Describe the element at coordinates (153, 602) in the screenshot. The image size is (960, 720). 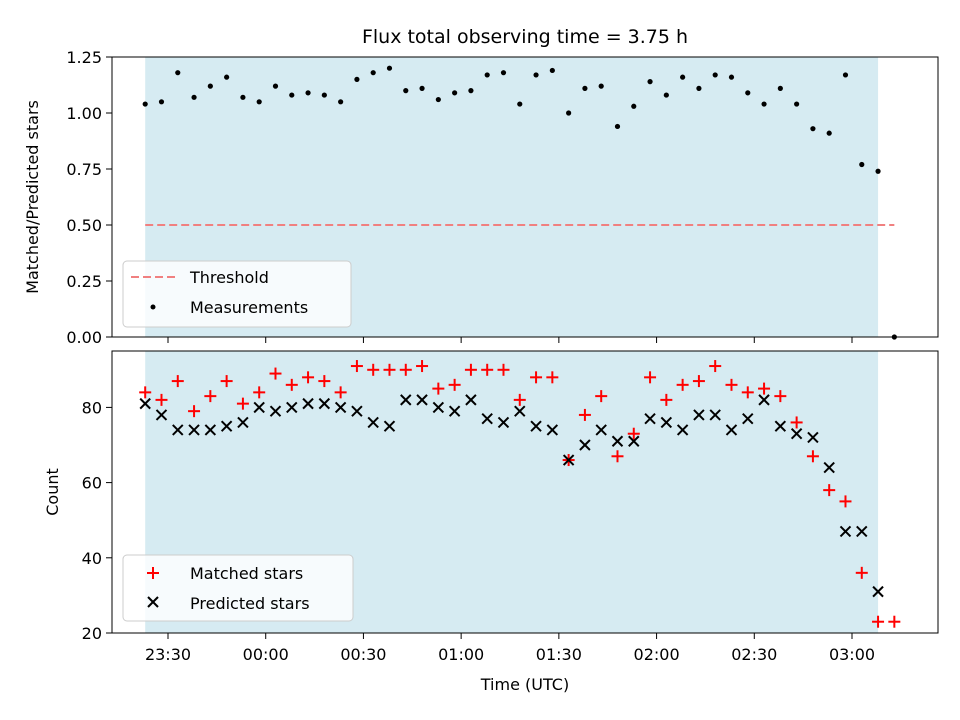
I see `legend-predicted-swatch` at that location.